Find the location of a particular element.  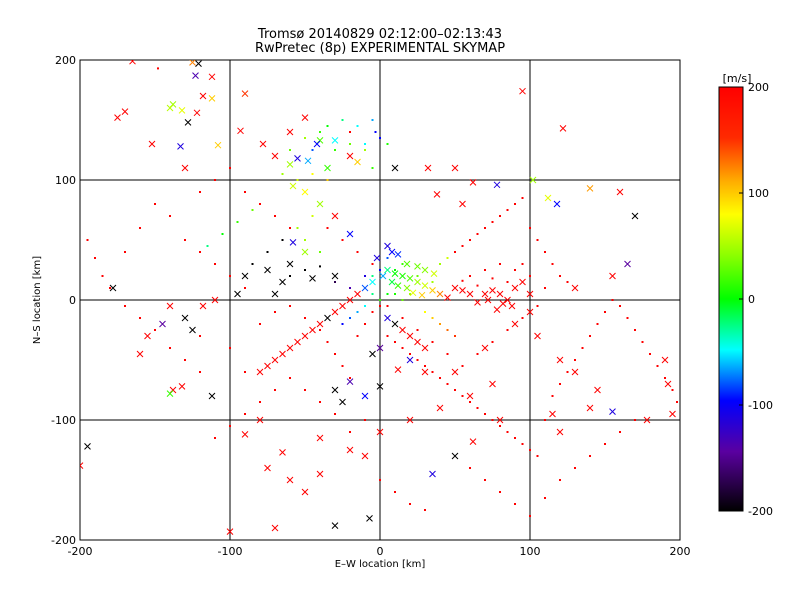

x-tick-labels: -200 -100 0 100 200 is located at coordinates (379, 551).